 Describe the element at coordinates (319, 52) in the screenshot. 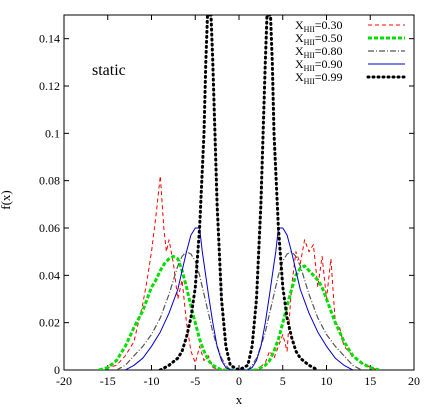

I see `legend-entry-label: XHII=0.80` at that location.